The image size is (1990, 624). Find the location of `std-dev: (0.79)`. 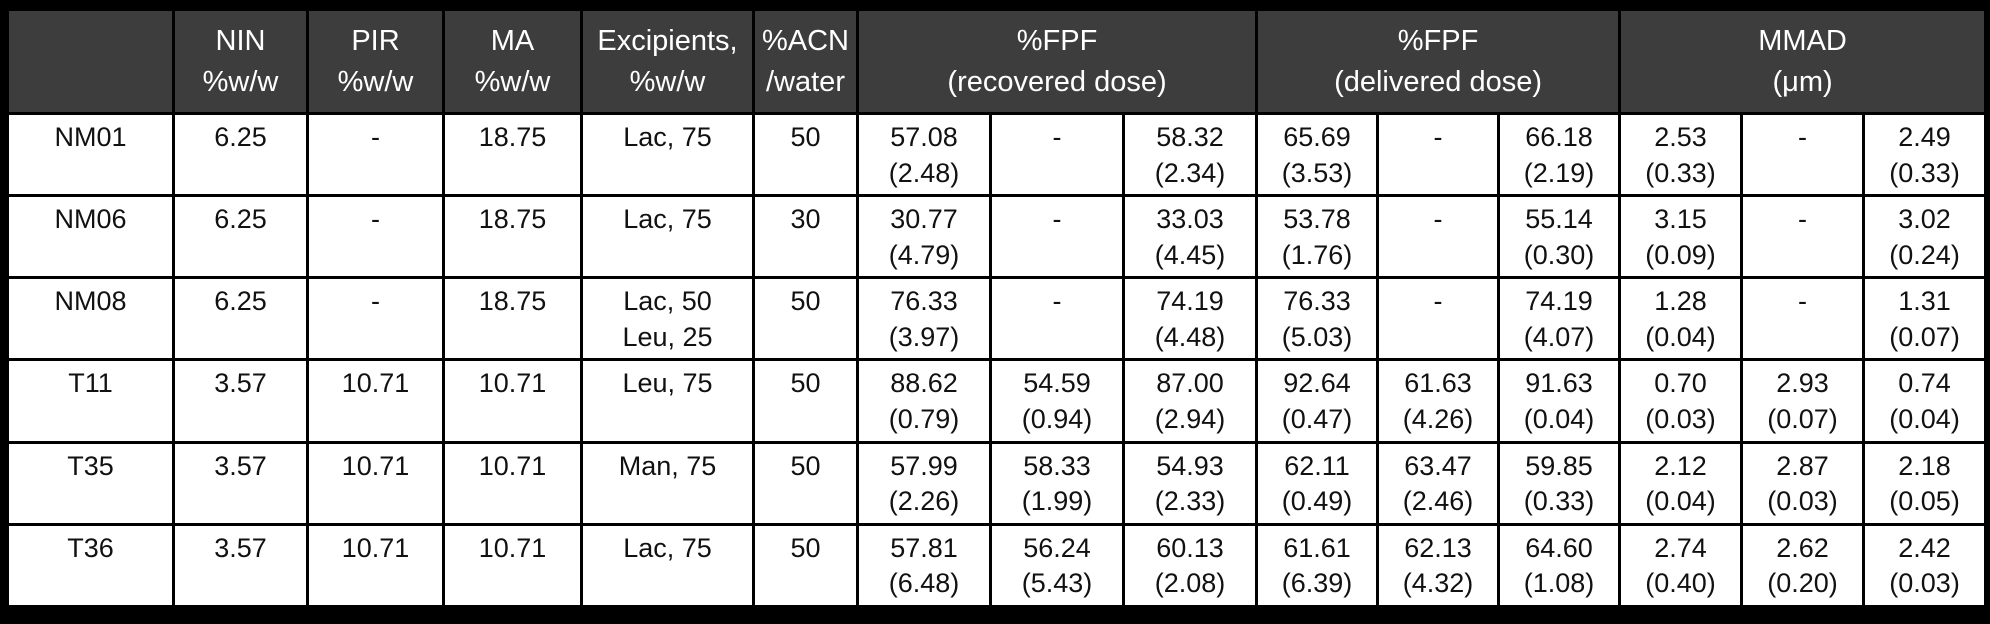

std-dev: (0.79) is located at coordinates (924, 419).